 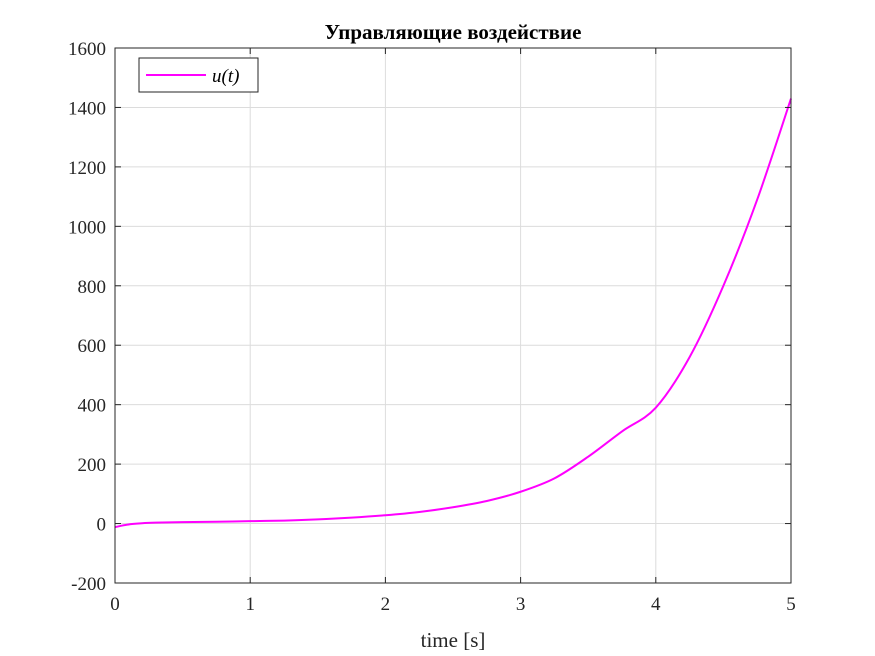 I want to click on legend: u(t), so click(x=198, y=75).